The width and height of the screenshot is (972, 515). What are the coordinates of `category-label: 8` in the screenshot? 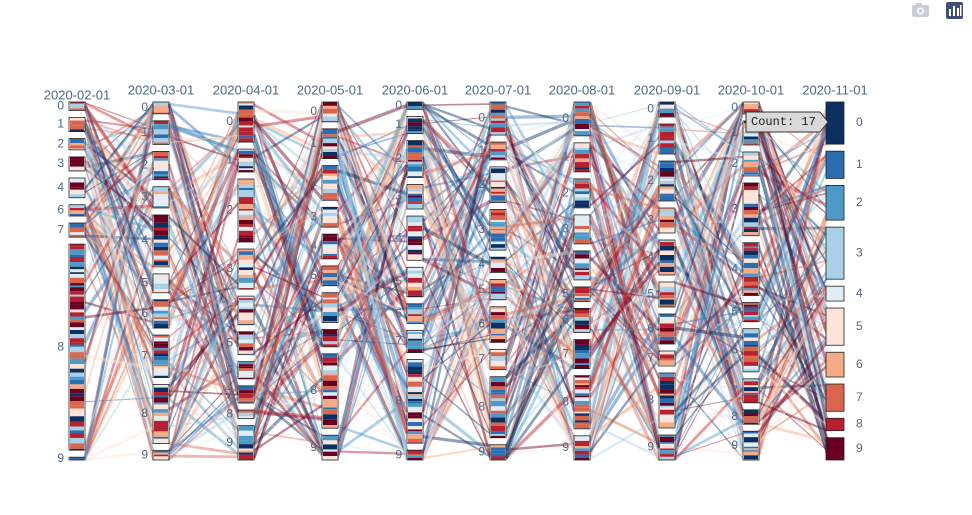 It's located at (398, 401).